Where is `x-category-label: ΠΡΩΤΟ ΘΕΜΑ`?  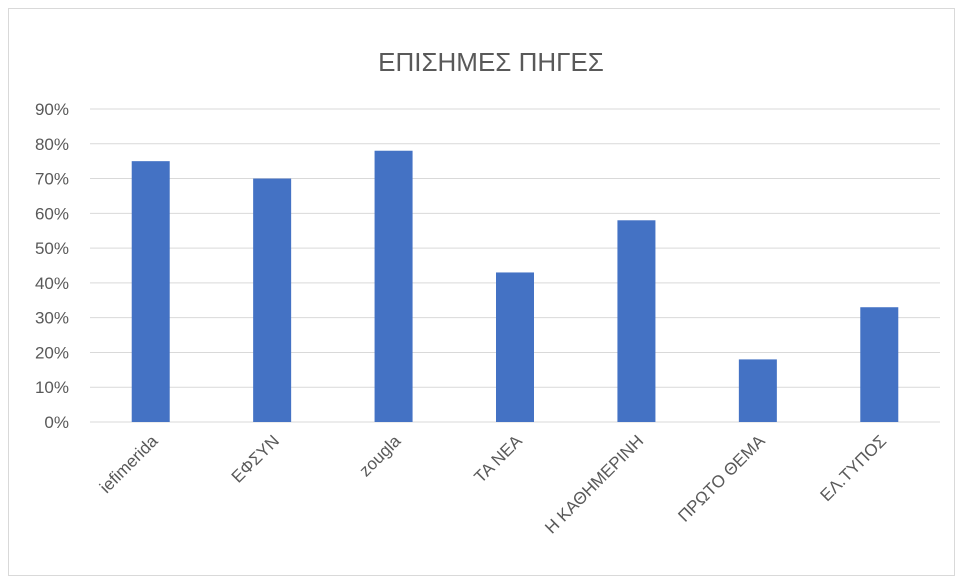
x-category-label: ΠΡΩΤΟ ΘΕΜΑ is located at coordinates (721, 478).